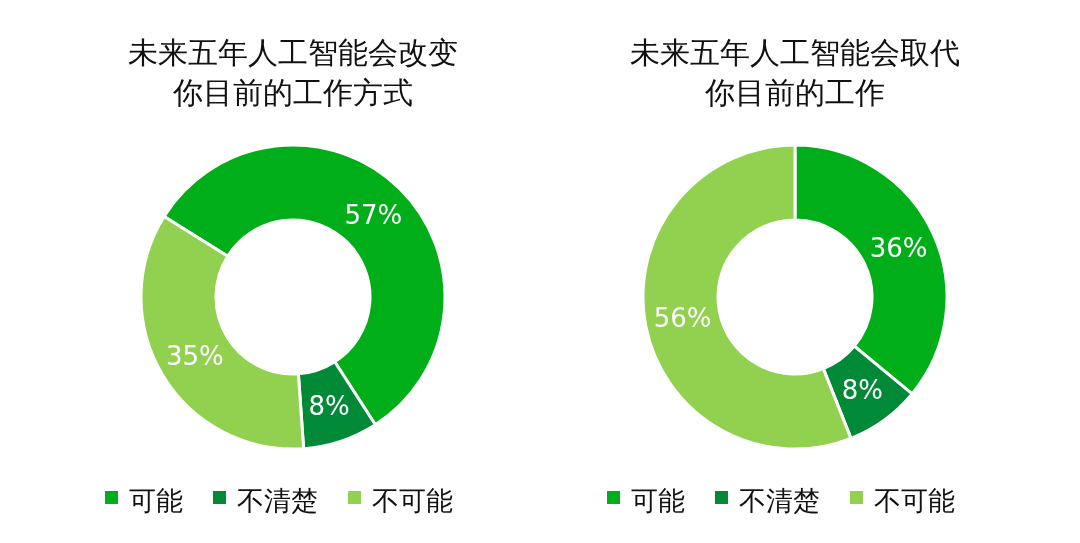 The image size is (1080, 543). I want to click on chart-title: 未来五年人工智能会取代你目前的工作, so click(795, 72).